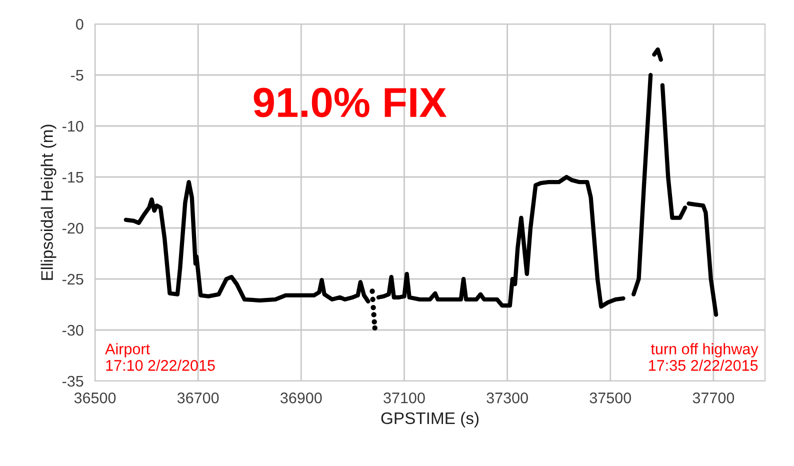 This screenshot has width=794, height=466. I want to click on x-tick-label: 37500, so click(611, 398).